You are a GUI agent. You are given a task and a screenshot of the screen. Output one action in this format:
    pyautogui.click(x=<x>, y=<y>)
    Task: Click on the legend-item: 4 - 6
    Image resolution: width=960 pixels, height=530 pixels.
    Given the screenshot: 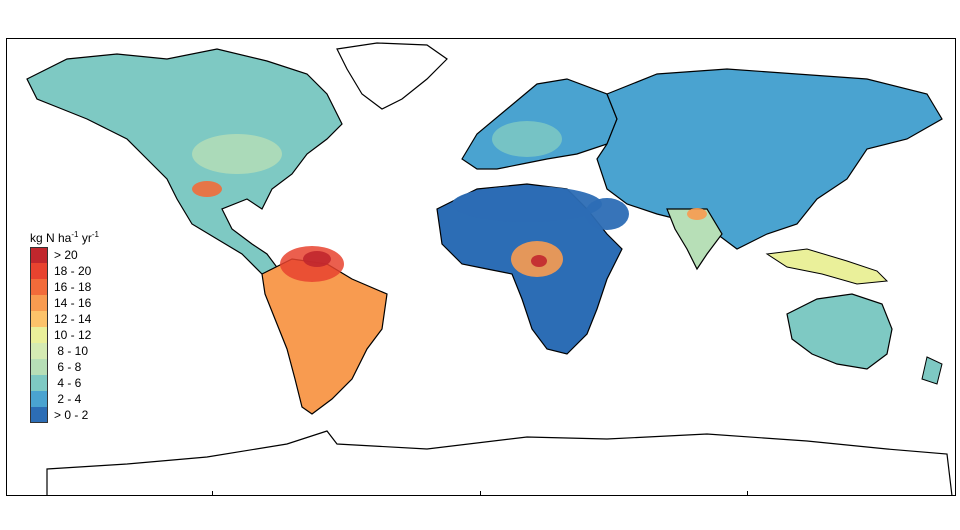 What is the action you would take?
    pyautogui.click(x=64, y=383)
    